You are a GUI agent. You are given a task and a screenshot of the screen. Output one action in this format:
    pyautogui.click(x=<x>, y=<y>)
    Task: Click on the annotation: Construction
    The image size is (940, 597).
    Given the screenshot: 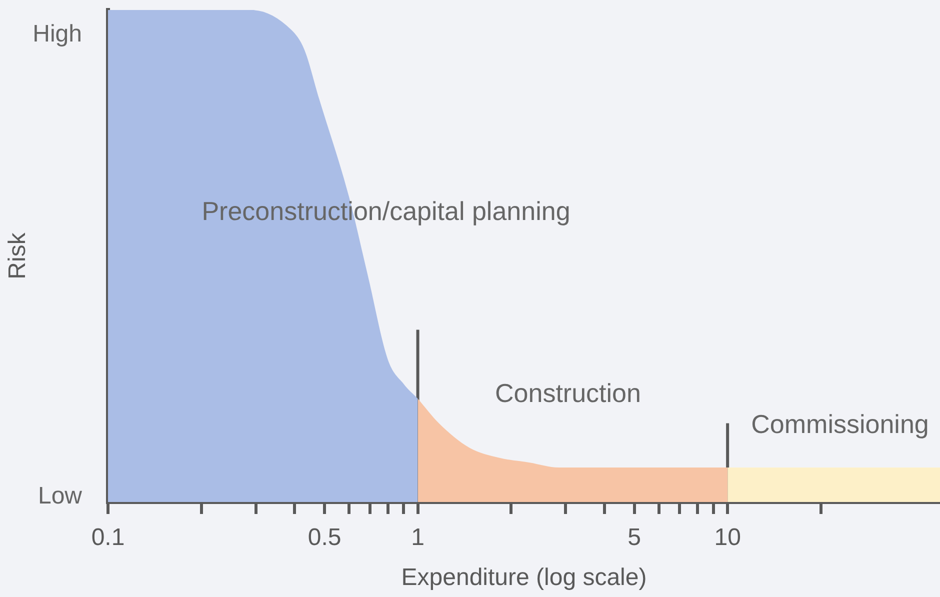 What is the action you would take?
    pyautogui.click(x=568, y=393)
    